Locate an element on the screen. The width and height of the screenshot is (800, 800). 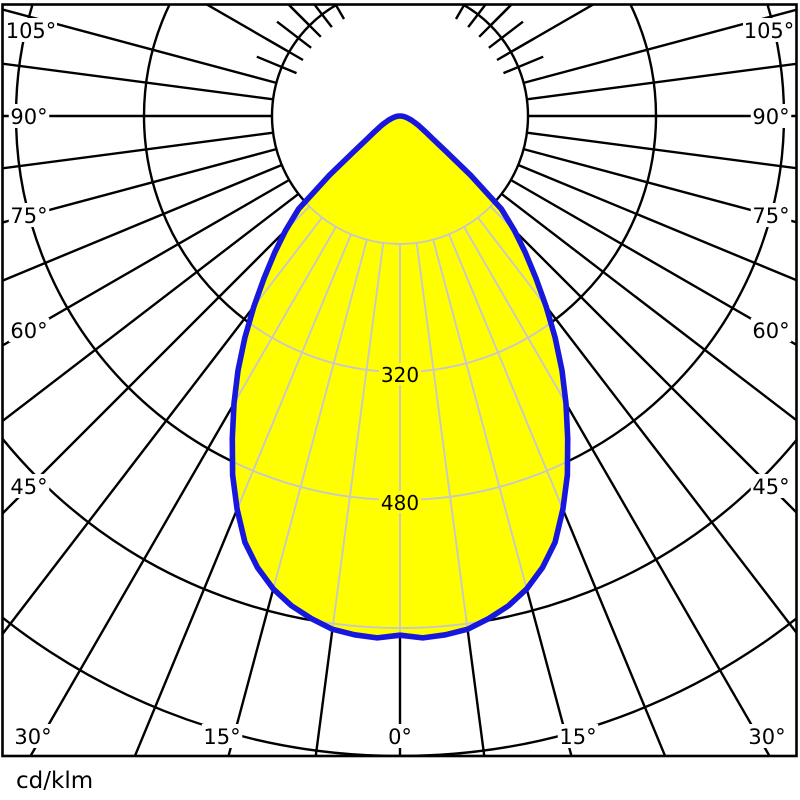
unit-label: cd/klm is located at coordinates (54, 781).